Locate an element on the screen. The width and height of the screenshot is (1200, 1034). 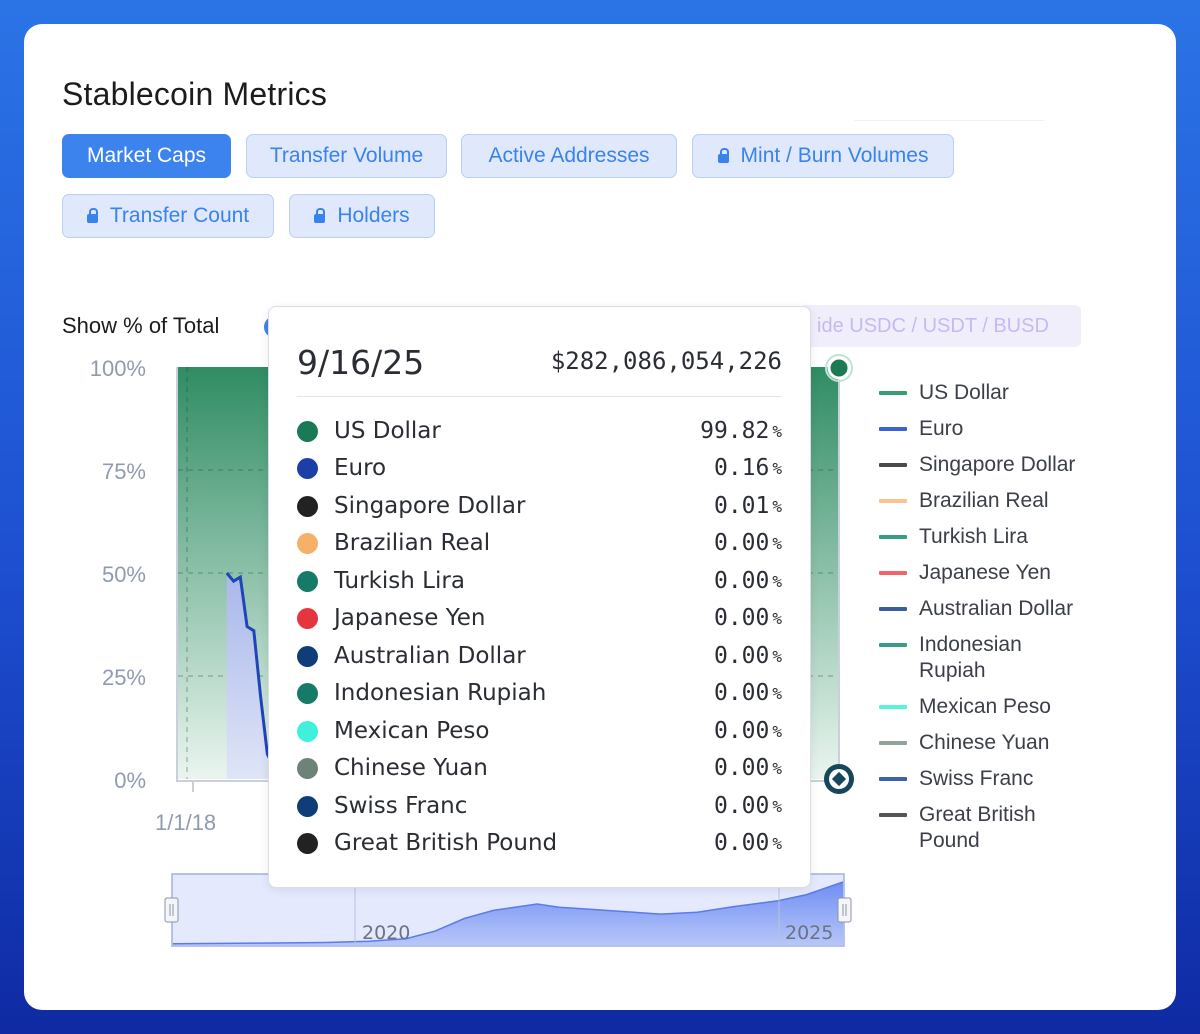
tooltip-series-name: Japanese Yen is located at coordinates (410, 618).